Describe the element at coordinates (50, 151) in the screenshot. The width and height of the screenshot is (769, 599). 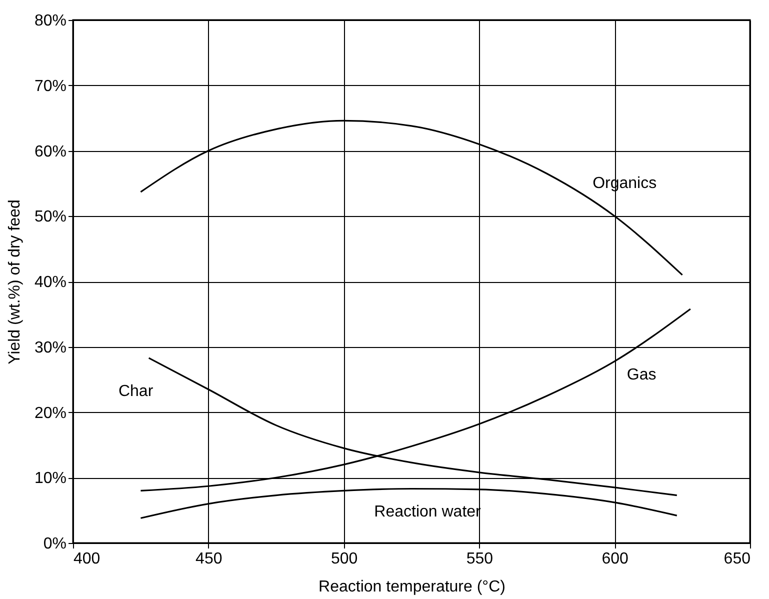
I see `y-tick-label: 60%` at that location.